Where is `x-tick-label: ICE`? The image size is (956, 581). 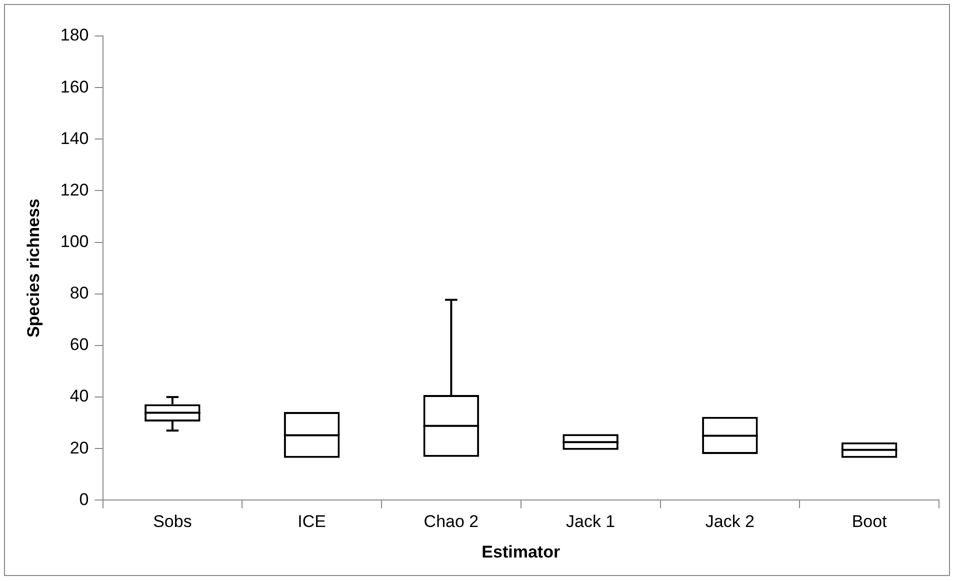 x-tick-label: ICE is located at coordinates (312, 522).